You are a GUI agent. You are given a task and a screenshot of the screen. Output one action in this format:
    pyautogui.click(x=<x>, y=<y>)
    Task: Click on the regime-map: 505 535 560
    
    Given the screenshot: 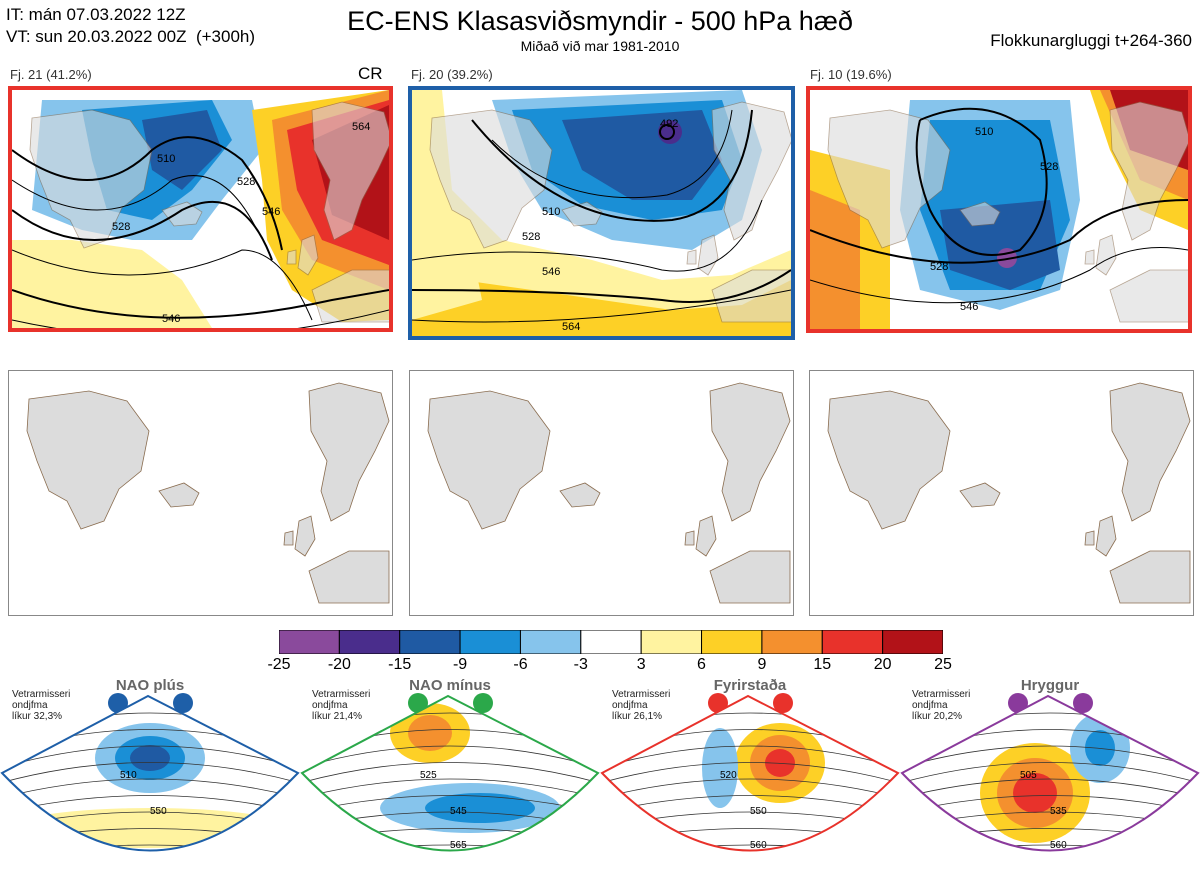 What is the action you would take?
    pyautogui.click(x=1050, y=772)
    